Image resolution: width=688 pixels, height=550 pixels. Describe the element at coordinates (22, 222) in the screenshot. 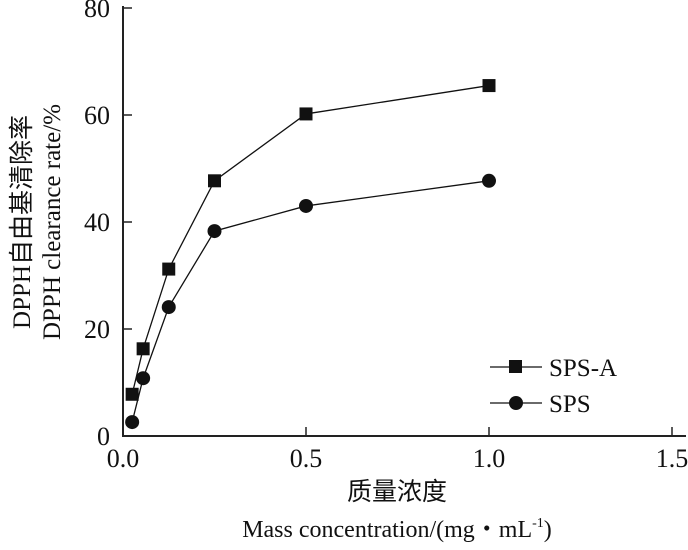

I see `y-axis-title-cn: DPPH自由基清除率` at that location.